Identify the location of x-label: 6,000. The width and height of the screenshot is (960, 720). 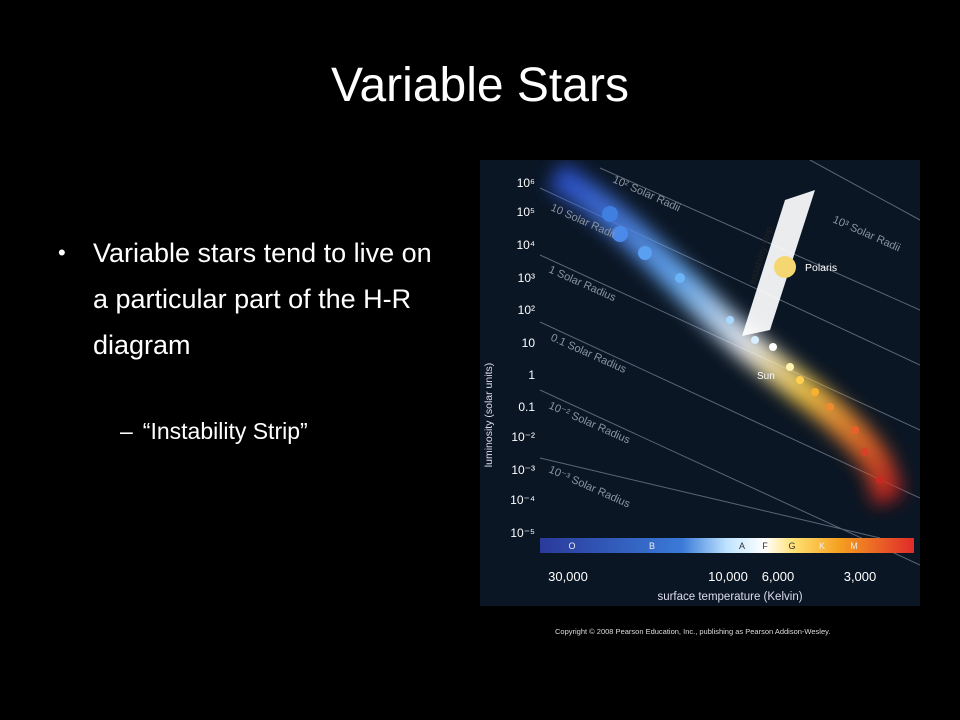
(778, 576).